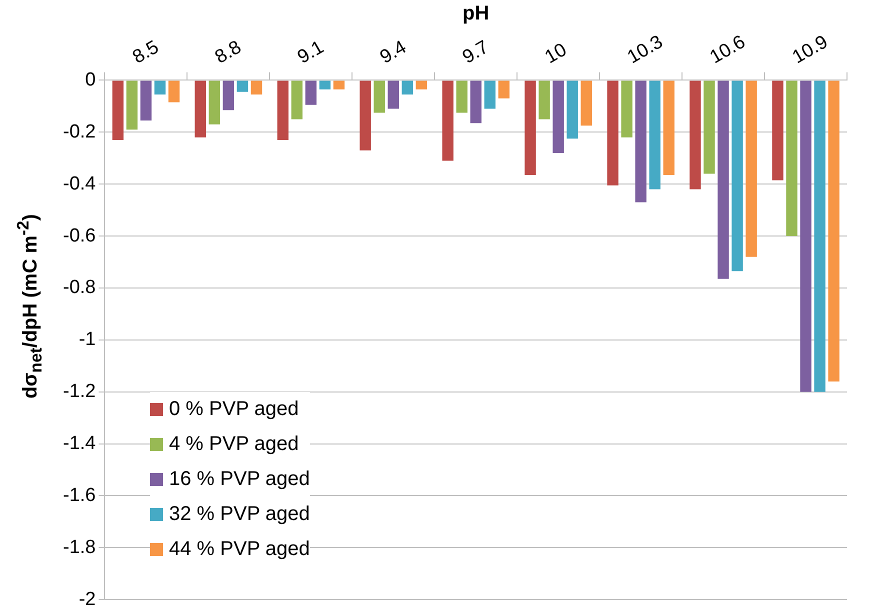 The width and height of the screenshot is (877, 614). What do you see at coordinates (476, 13) in the screenshot?
I see `x-axis-title: pH` at bounding box center [476, 13].